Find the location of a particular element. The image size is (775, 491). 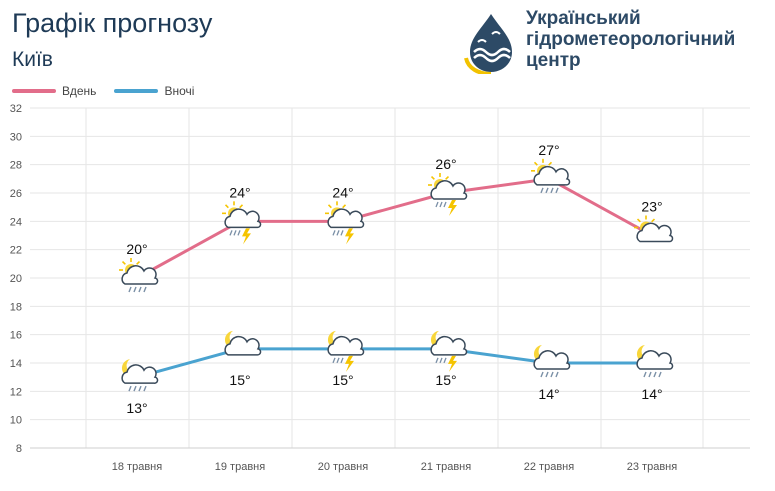

y-tick-label: 24 is located at coordinates (16, 222).